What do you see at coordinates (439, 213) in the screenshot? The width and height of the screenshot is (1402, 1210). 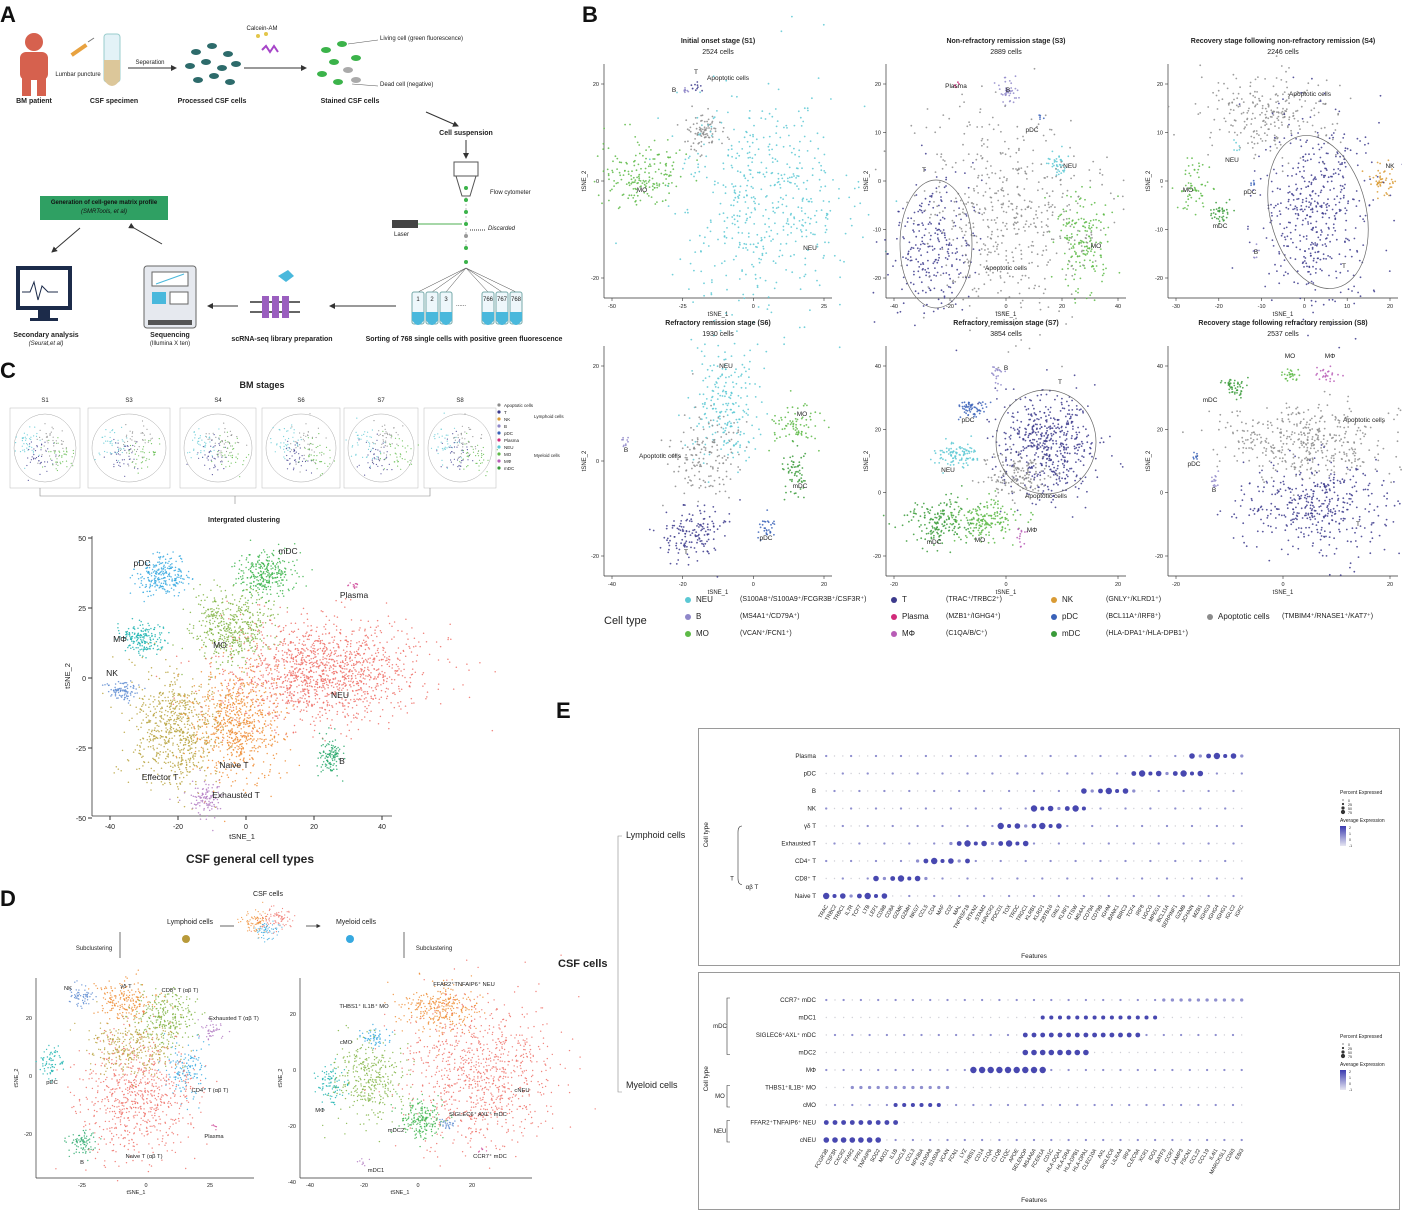 I see `flow-cytometer-icon` at bounding box center [439, 213].